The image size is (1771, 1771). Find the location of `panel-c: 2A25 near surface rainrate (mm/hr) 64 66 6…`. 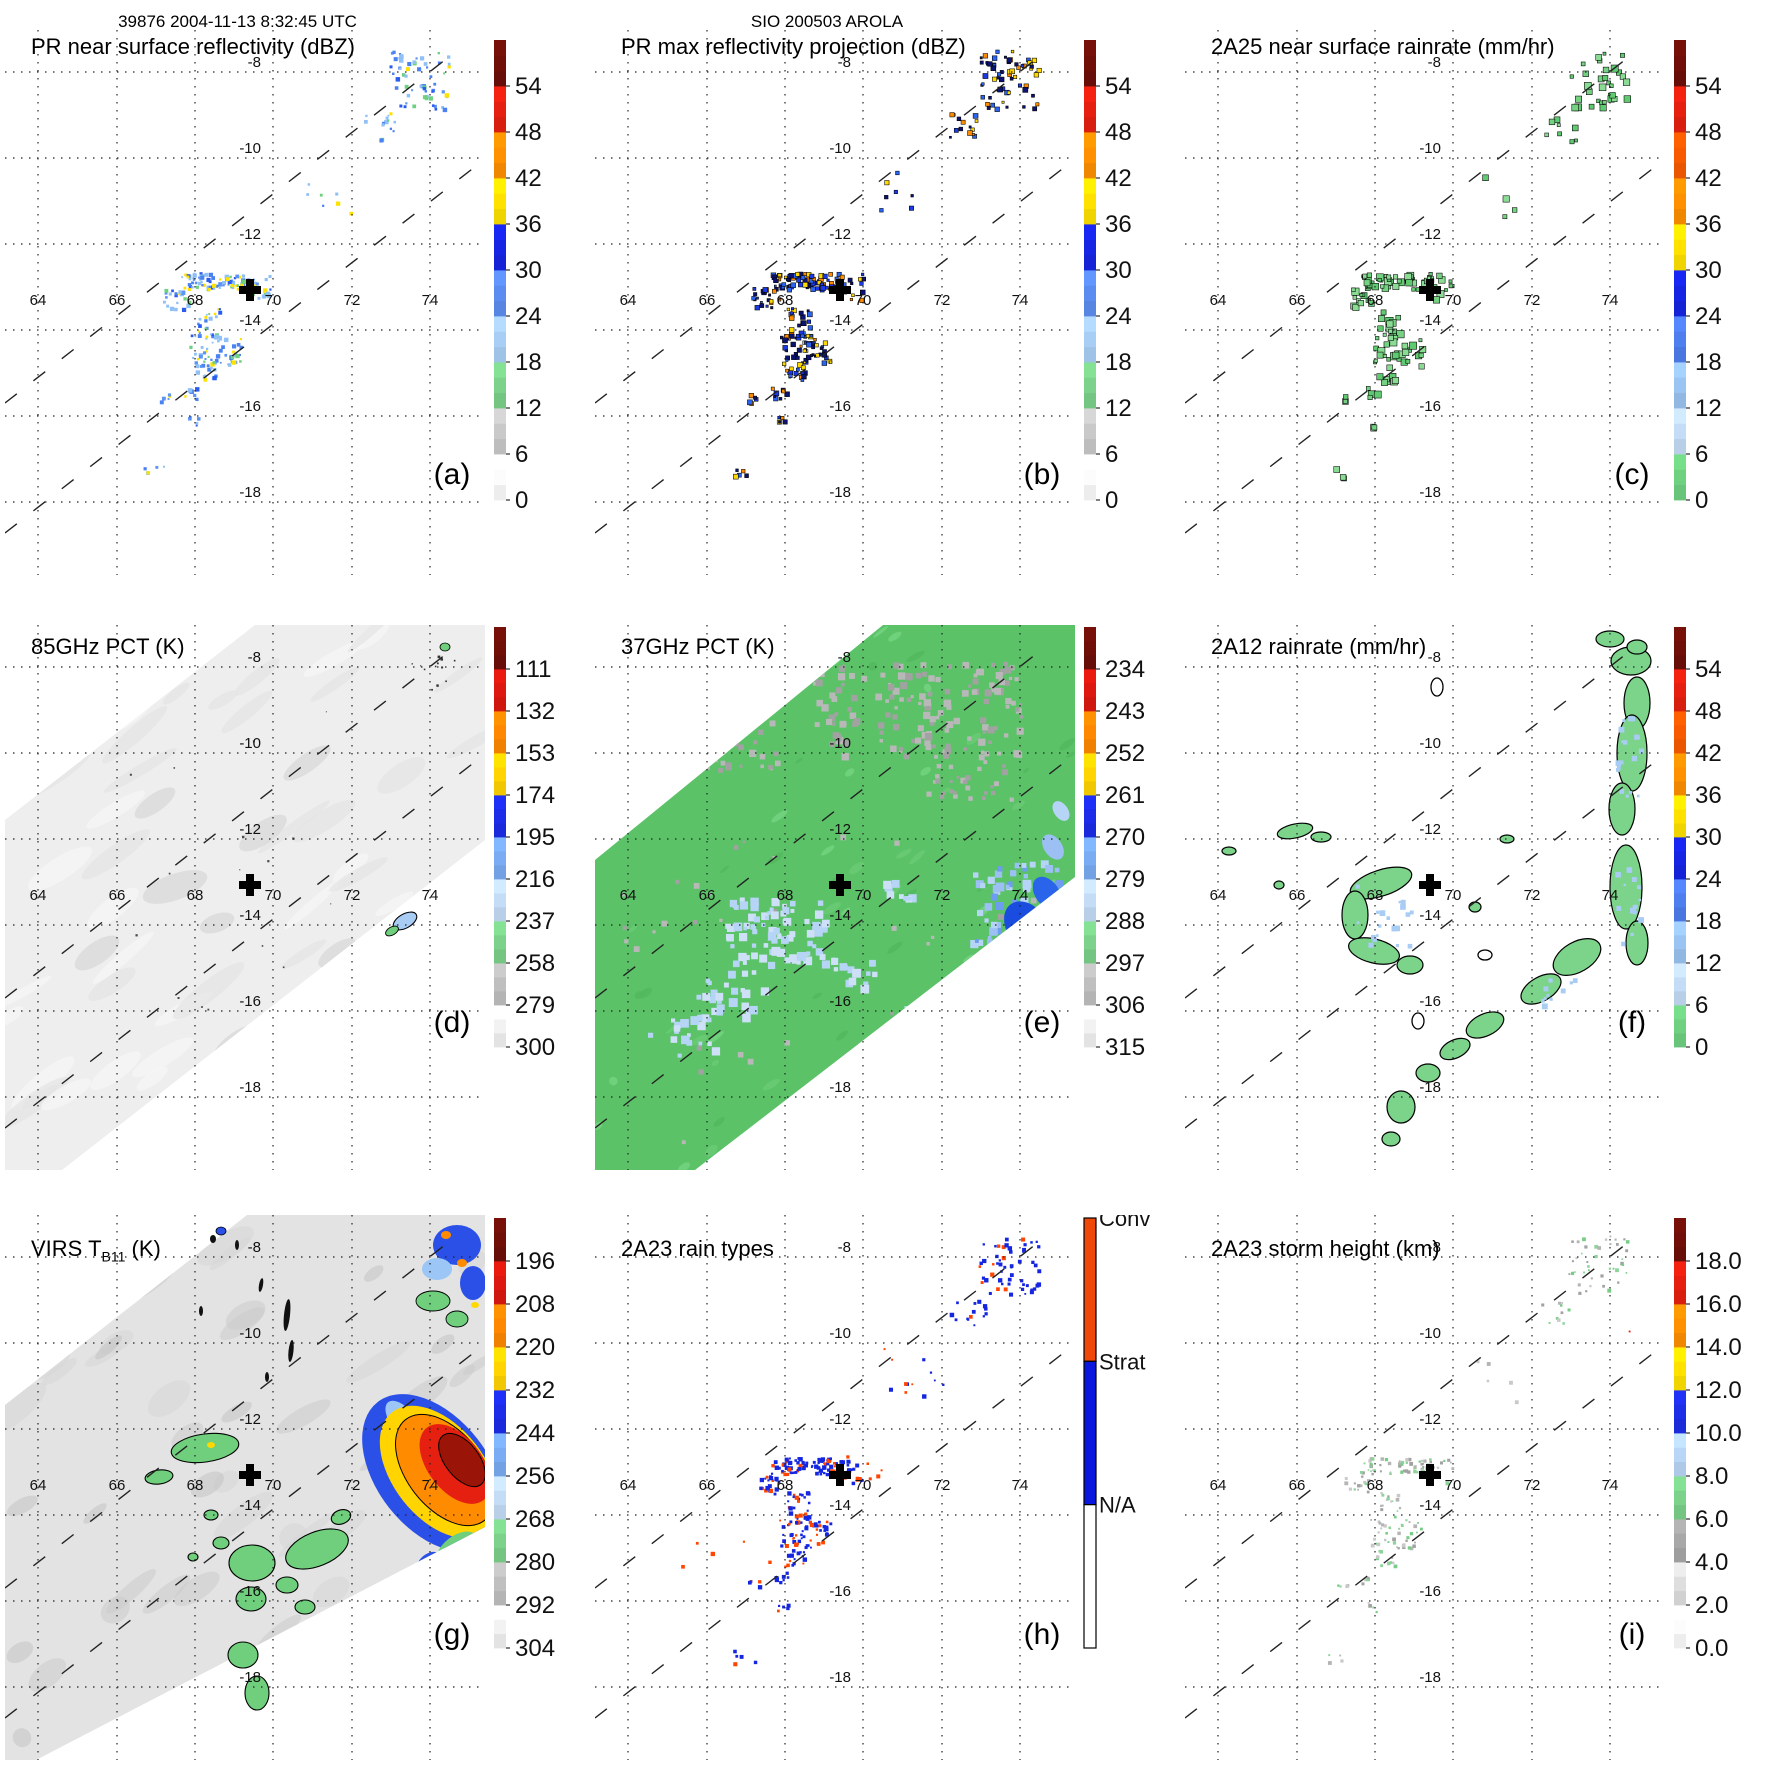

panel-c: 2A25 near surface rainrate (mm/hr) 64 66 6… is located at coordinates (1475, 295).